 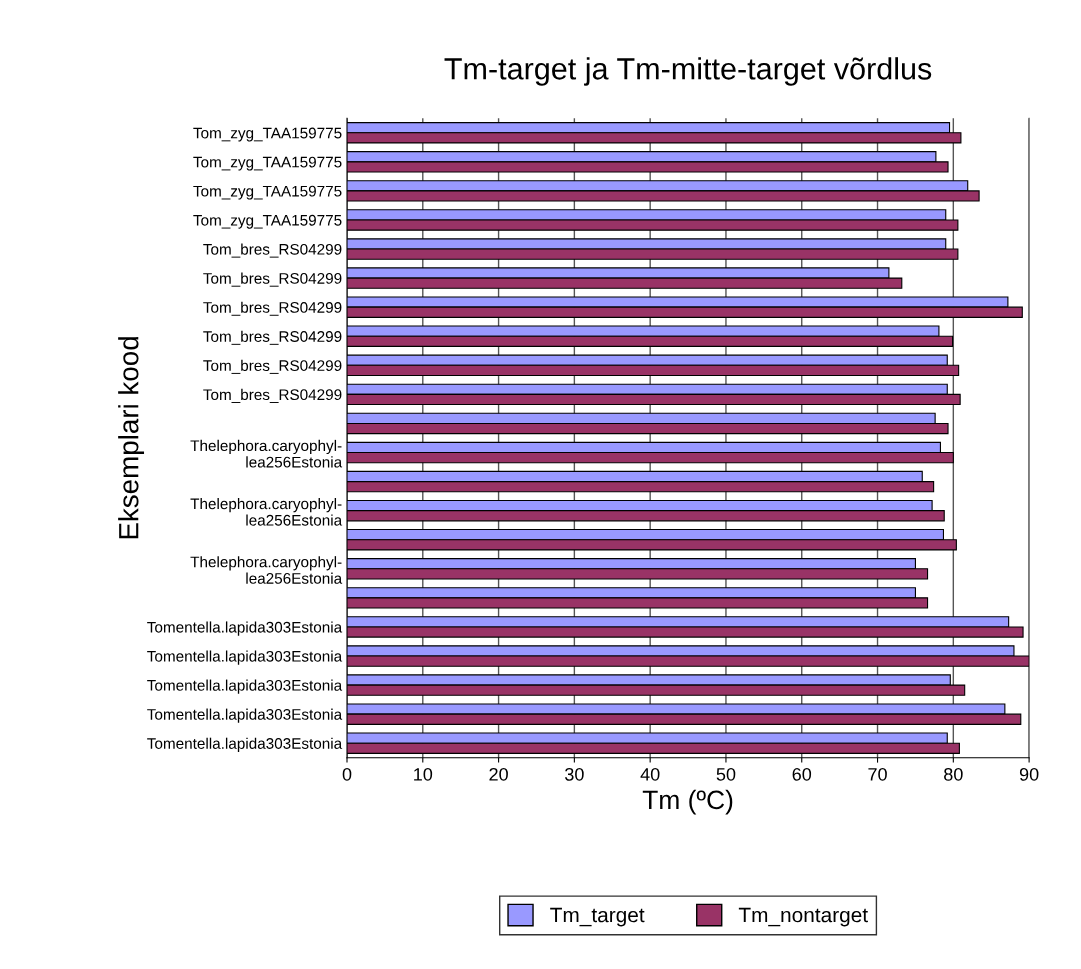 I want to click on x-tick-label: 40, so click(x=650, y=774).